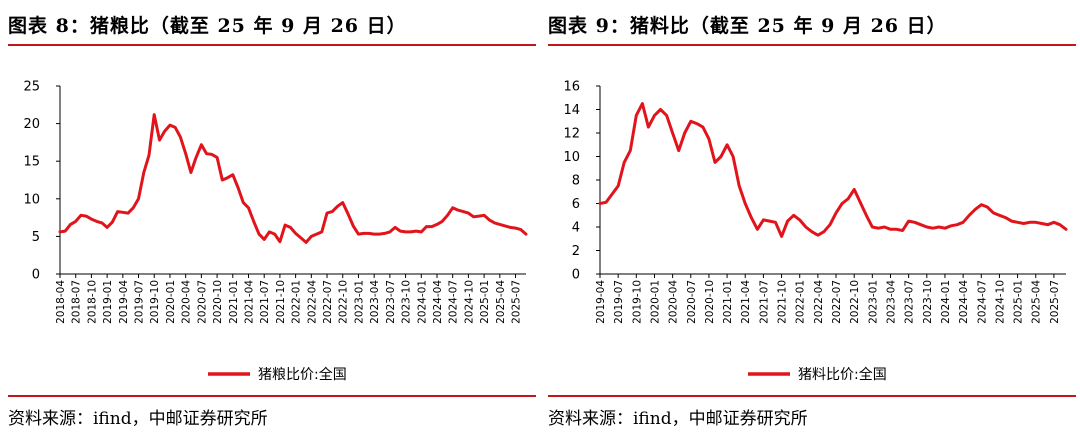 Image resolution: width=1080 pixels, height=441 pixels. I want to click on y-tick-label: 12, so click(571, 134).